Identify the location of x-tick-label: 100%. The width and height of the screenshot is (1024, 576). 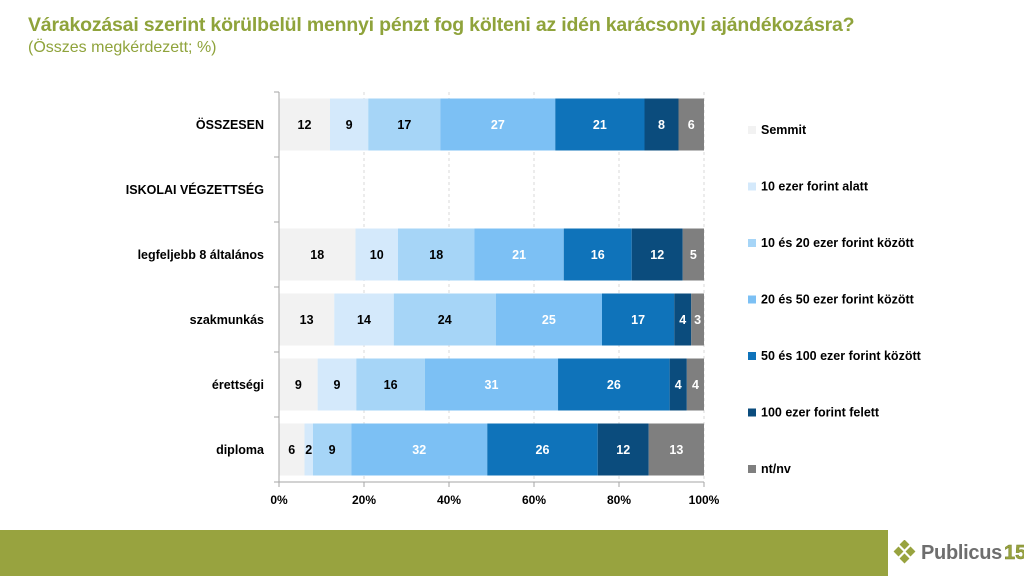
(704, 500).